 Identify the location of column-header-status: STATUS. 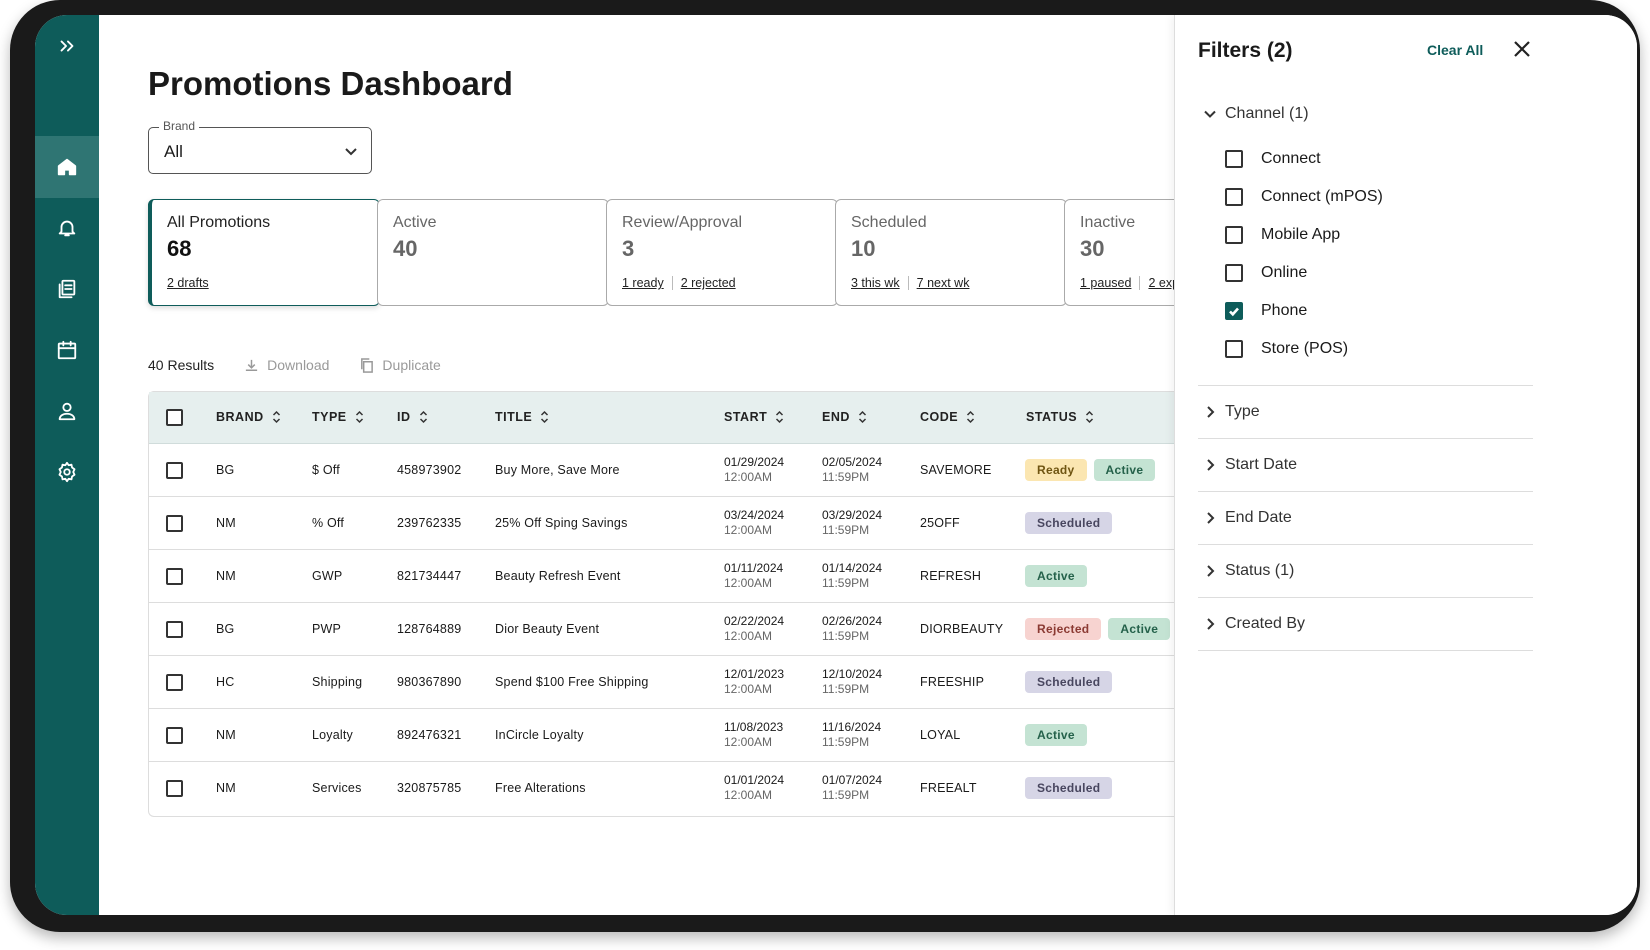
(1060, 417).